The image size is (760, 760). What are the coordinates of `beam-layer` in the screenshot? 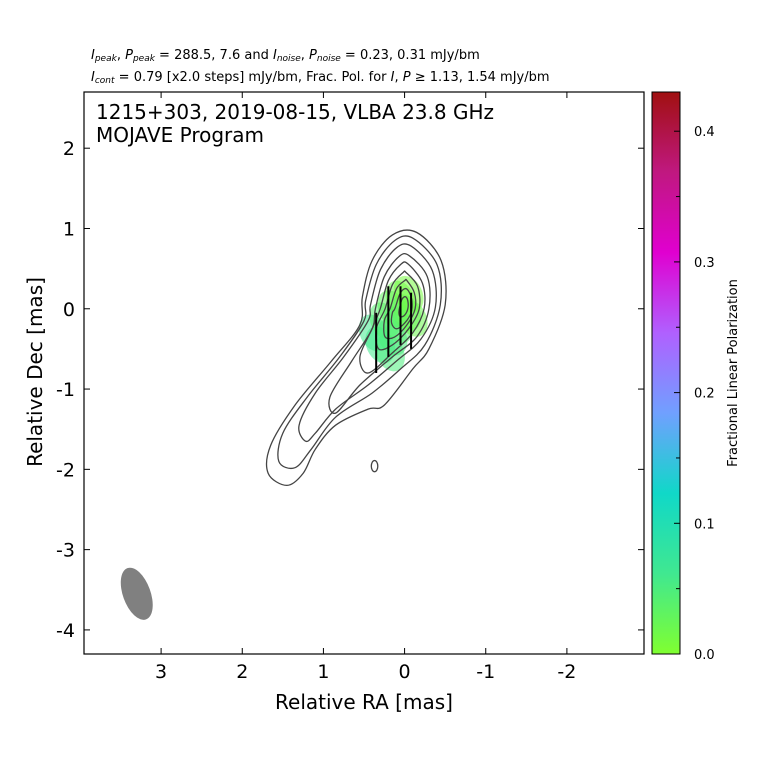 It's located at (136, 593).